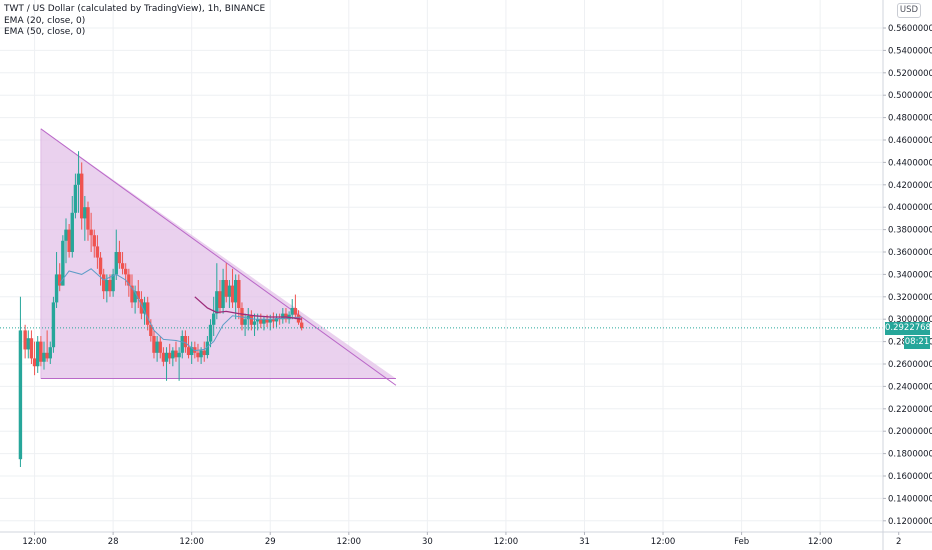 The width and height of the screenshot is (932, 550). What do you see at coordinates (909, 10) in the screenshot?
I see `currency-badge: USD` at bounding box center [909, 10].